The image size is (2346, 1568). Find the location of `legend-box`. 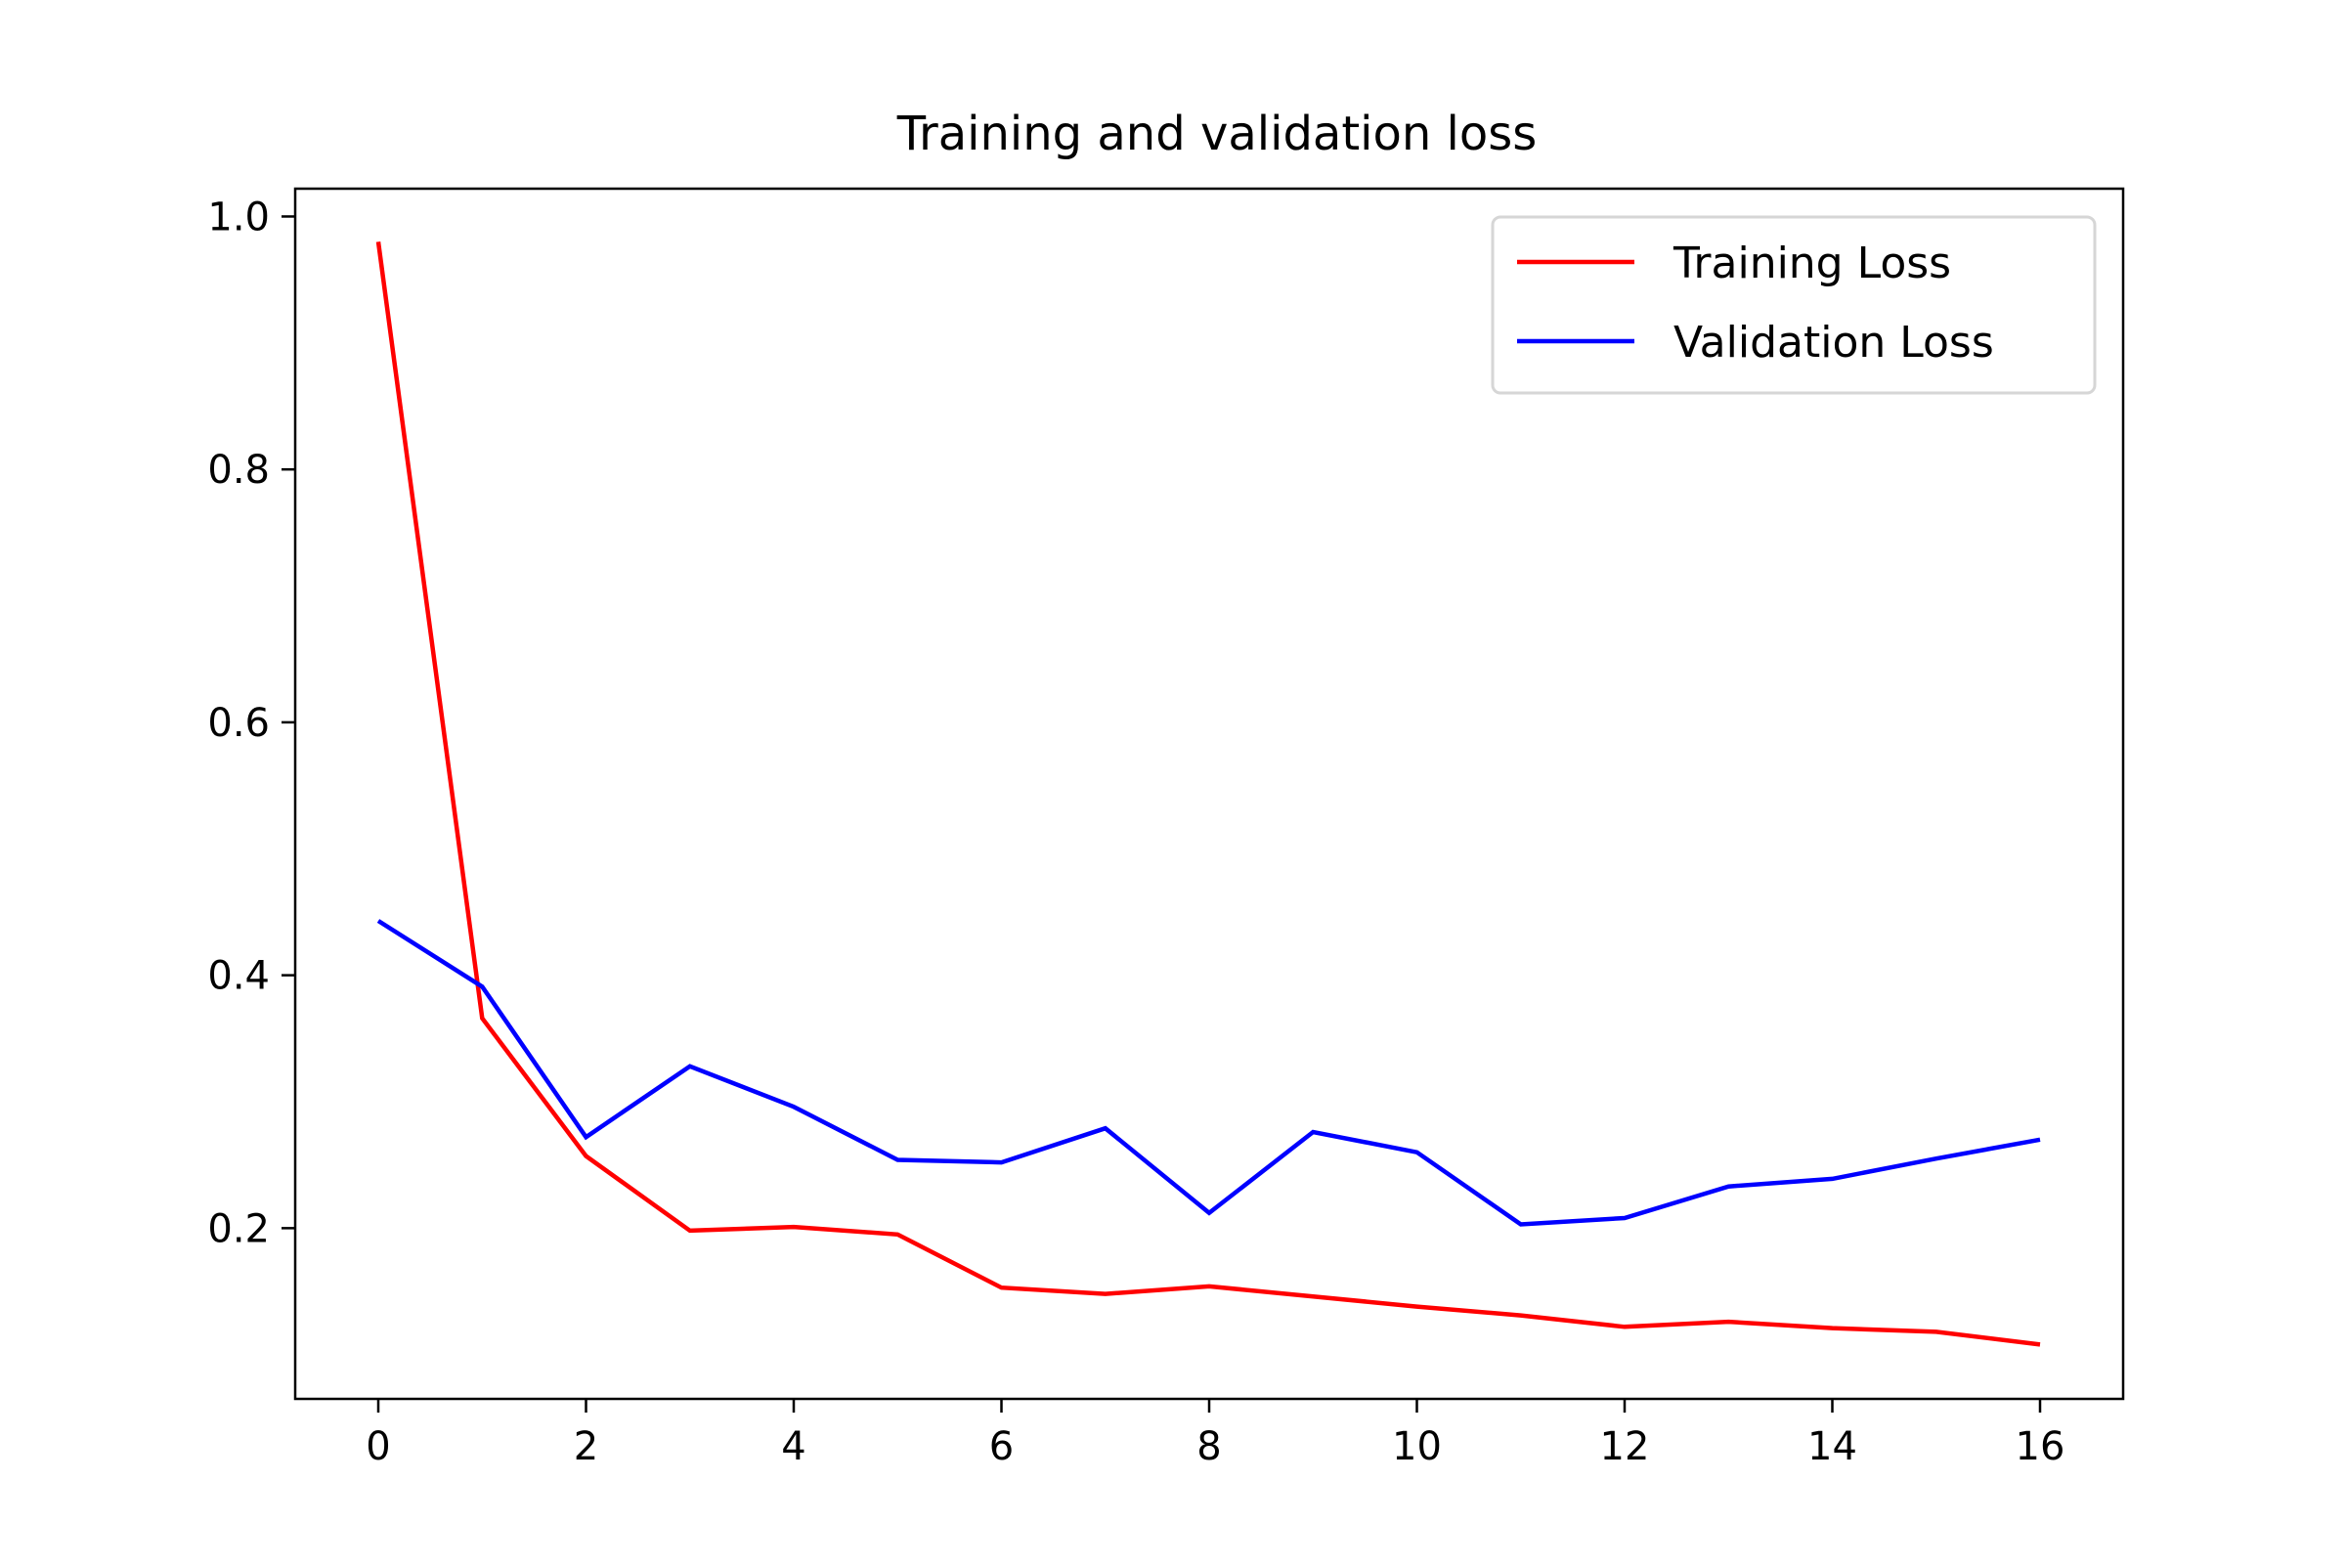

legend-box is located at coordinates (1794, 305).